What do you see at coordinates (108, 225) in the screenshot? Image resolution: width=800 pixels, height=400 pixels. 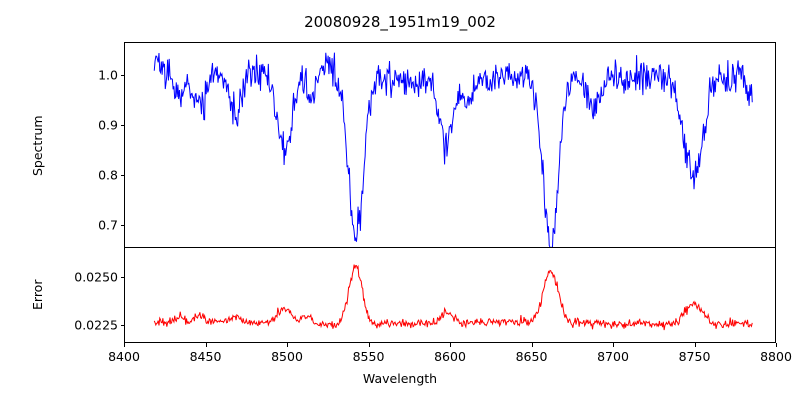 I see `spectrum-ytick-label-3: 0.7` at bounding box center [108, 225].